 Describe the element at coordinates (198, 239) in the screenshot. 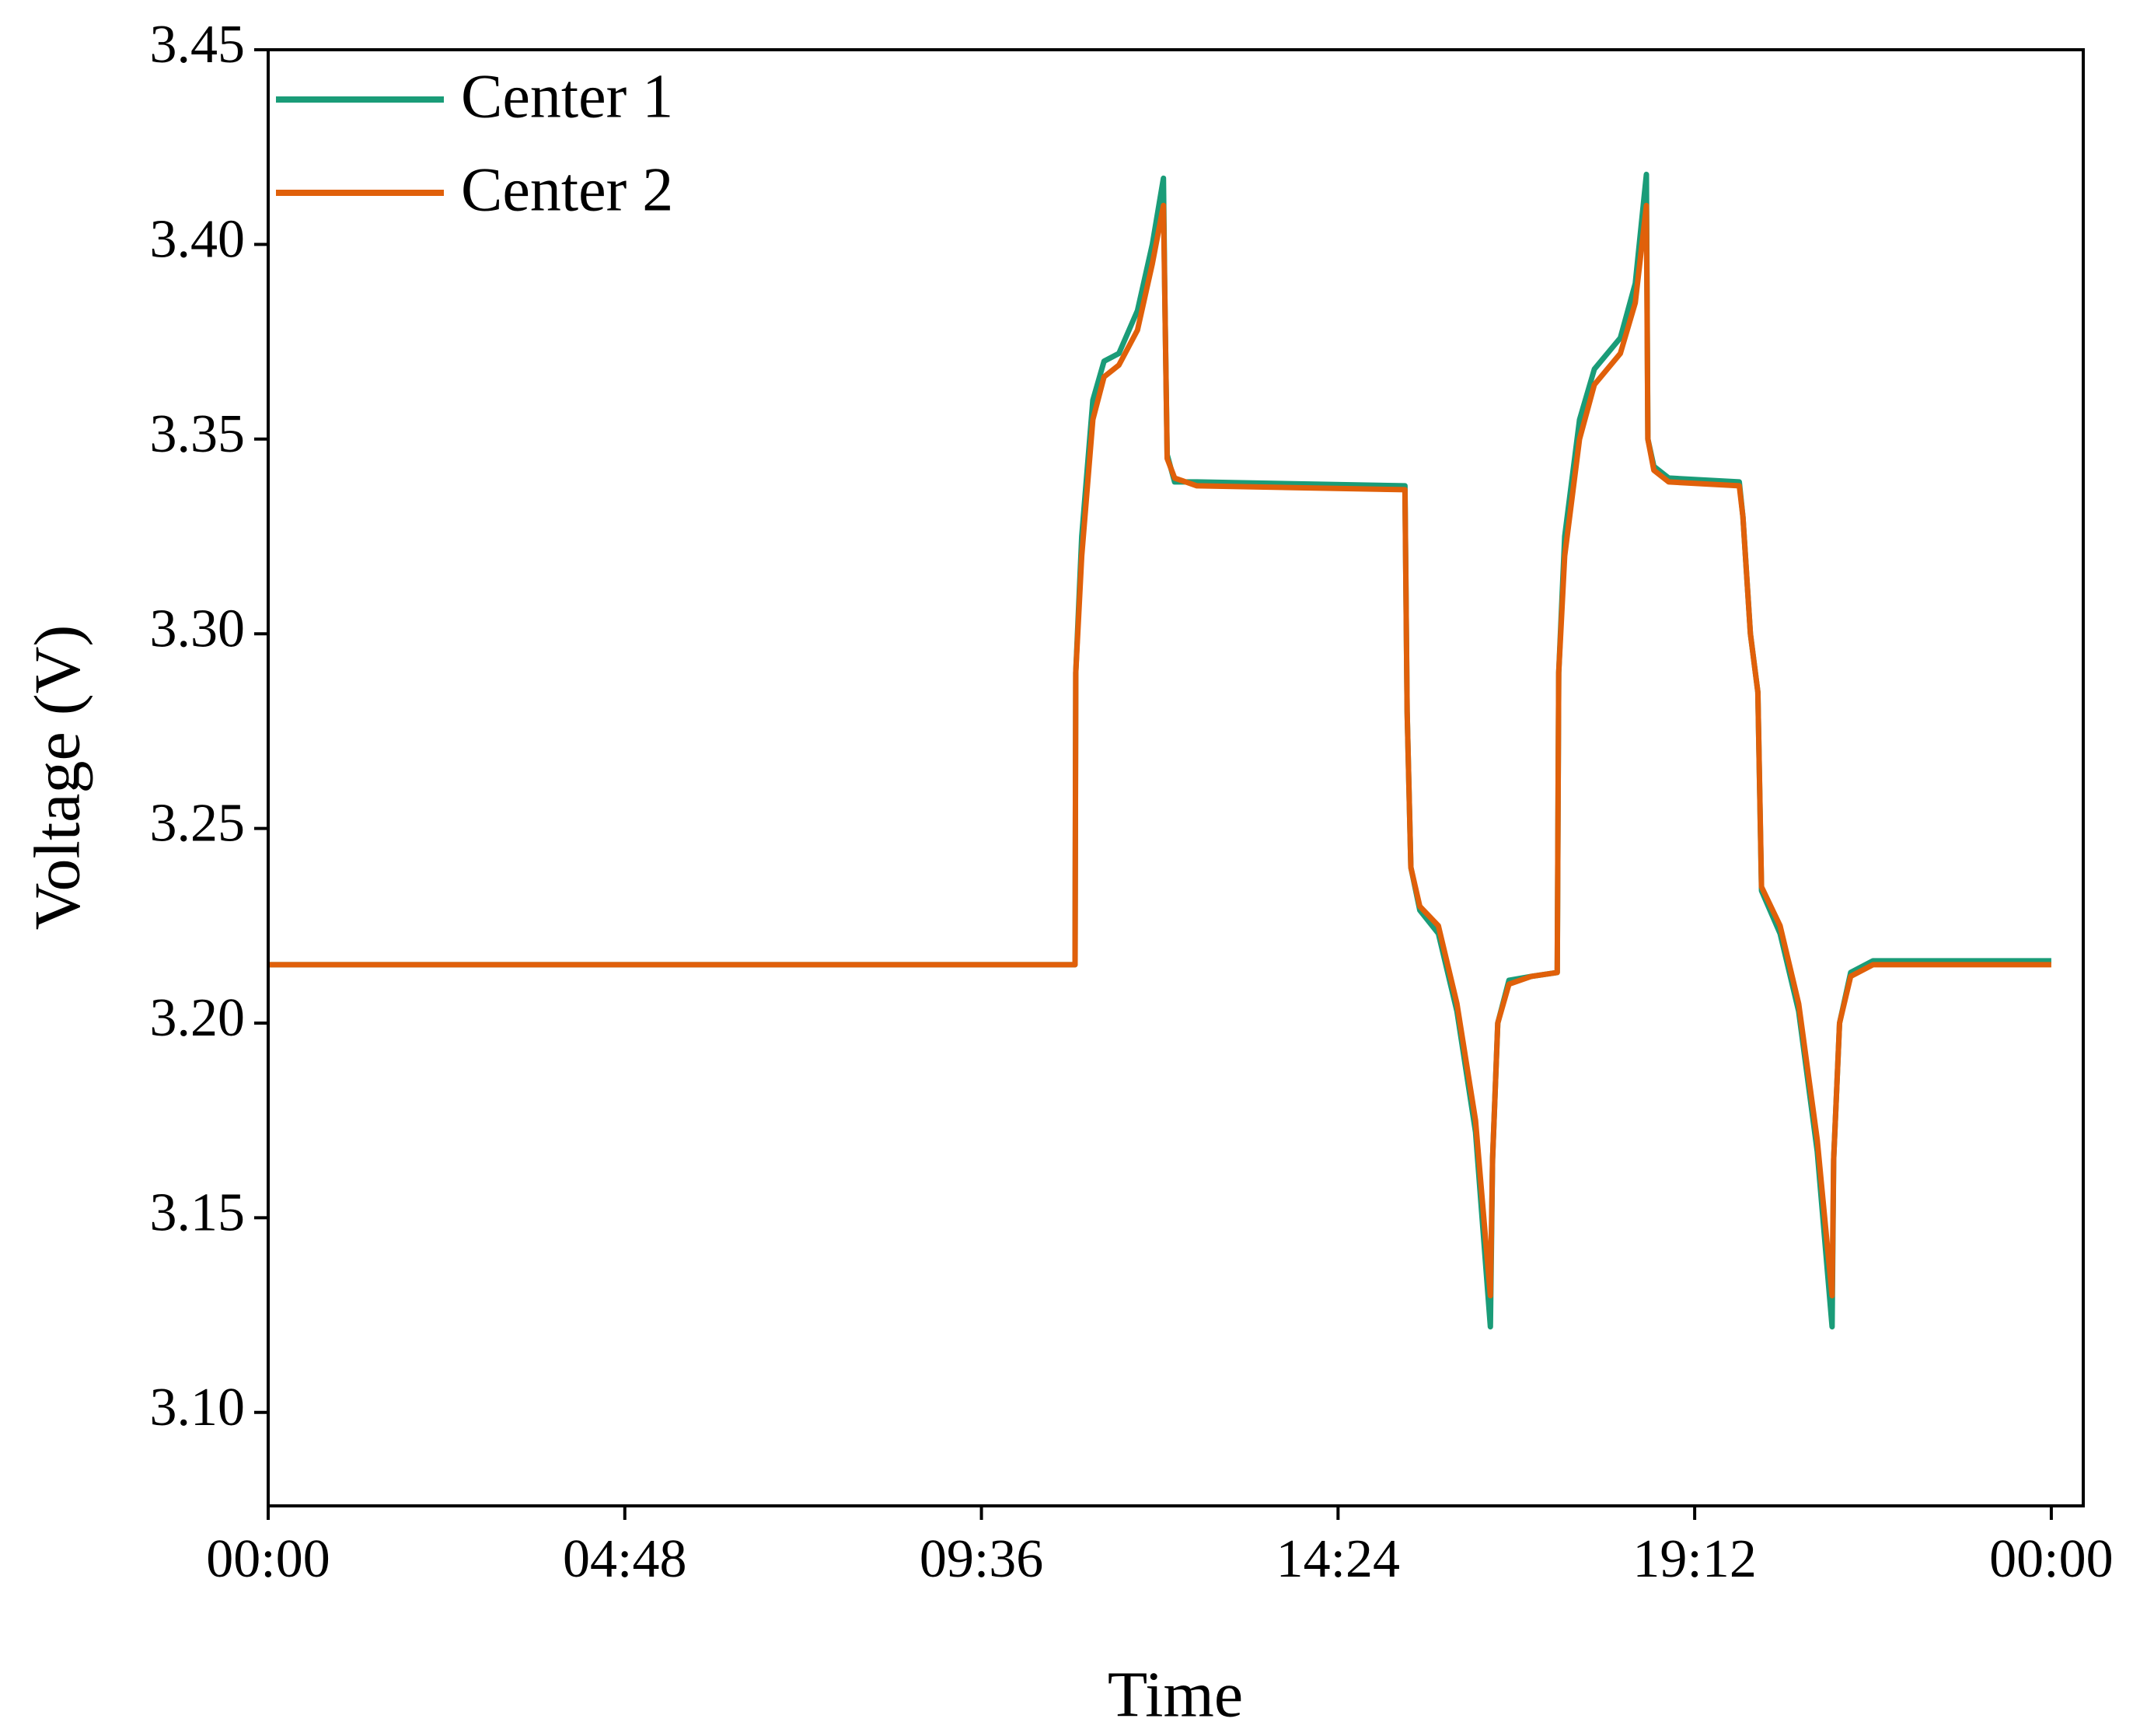

I see `y-tick-label: 3.40` at that location.